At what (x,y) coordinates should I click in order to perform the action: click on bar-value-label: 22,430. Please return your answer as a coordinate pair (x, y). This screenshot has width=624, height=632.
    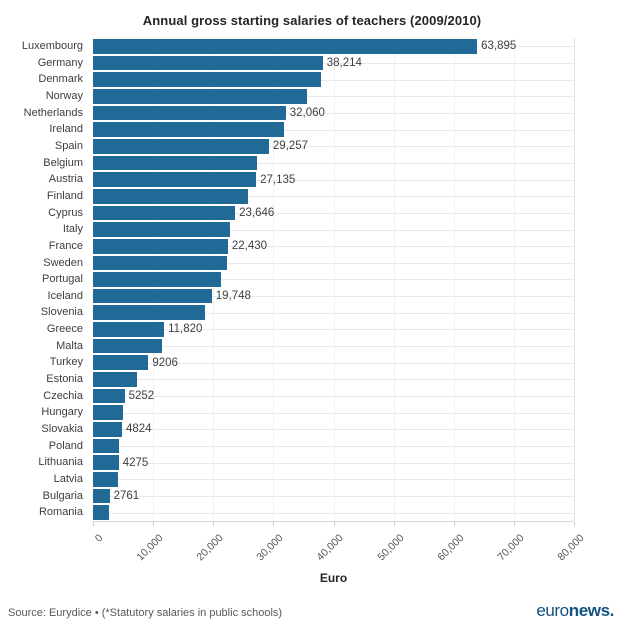
    Looking at the image, I should click on (249, 246).